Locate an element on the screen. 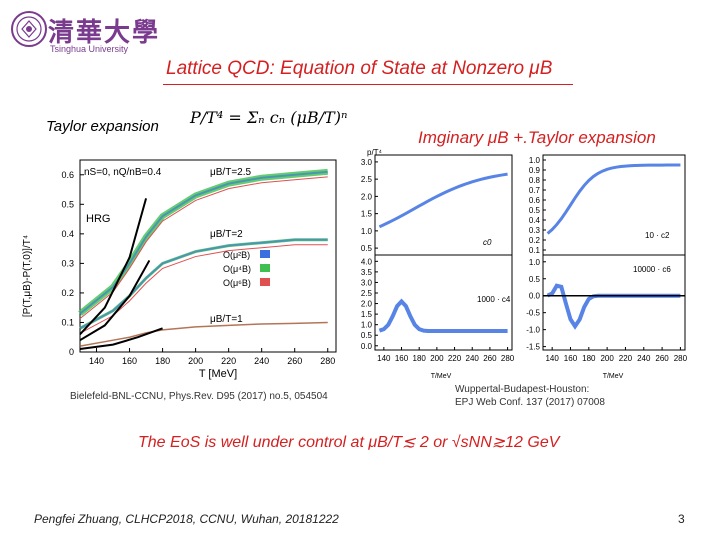 The width and height of the screenshot is (720, 540). right-xlabel-right: T/MeV is located at coordinates (613, 376).